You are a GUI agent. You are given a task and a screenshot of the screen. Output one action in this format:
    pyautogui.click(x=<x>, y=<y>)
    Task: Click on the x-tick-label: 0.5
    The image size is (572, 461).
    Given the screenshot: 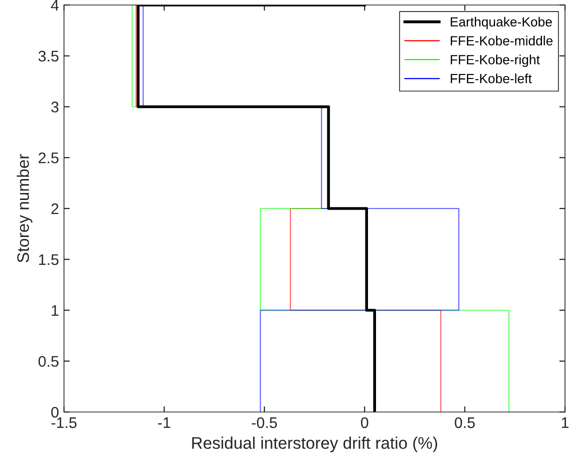 What is the action you would take?
    pyautogui.click(x=464, y=422)
    